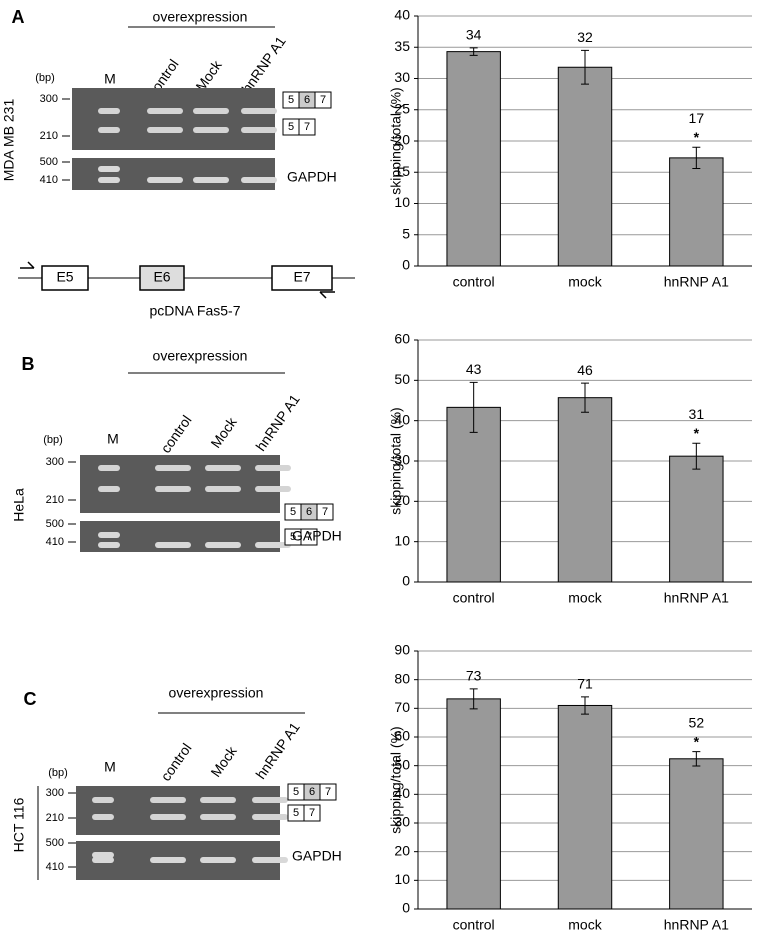  I want to click on x-tick-label: hnRNP A1, so click(696, 598).